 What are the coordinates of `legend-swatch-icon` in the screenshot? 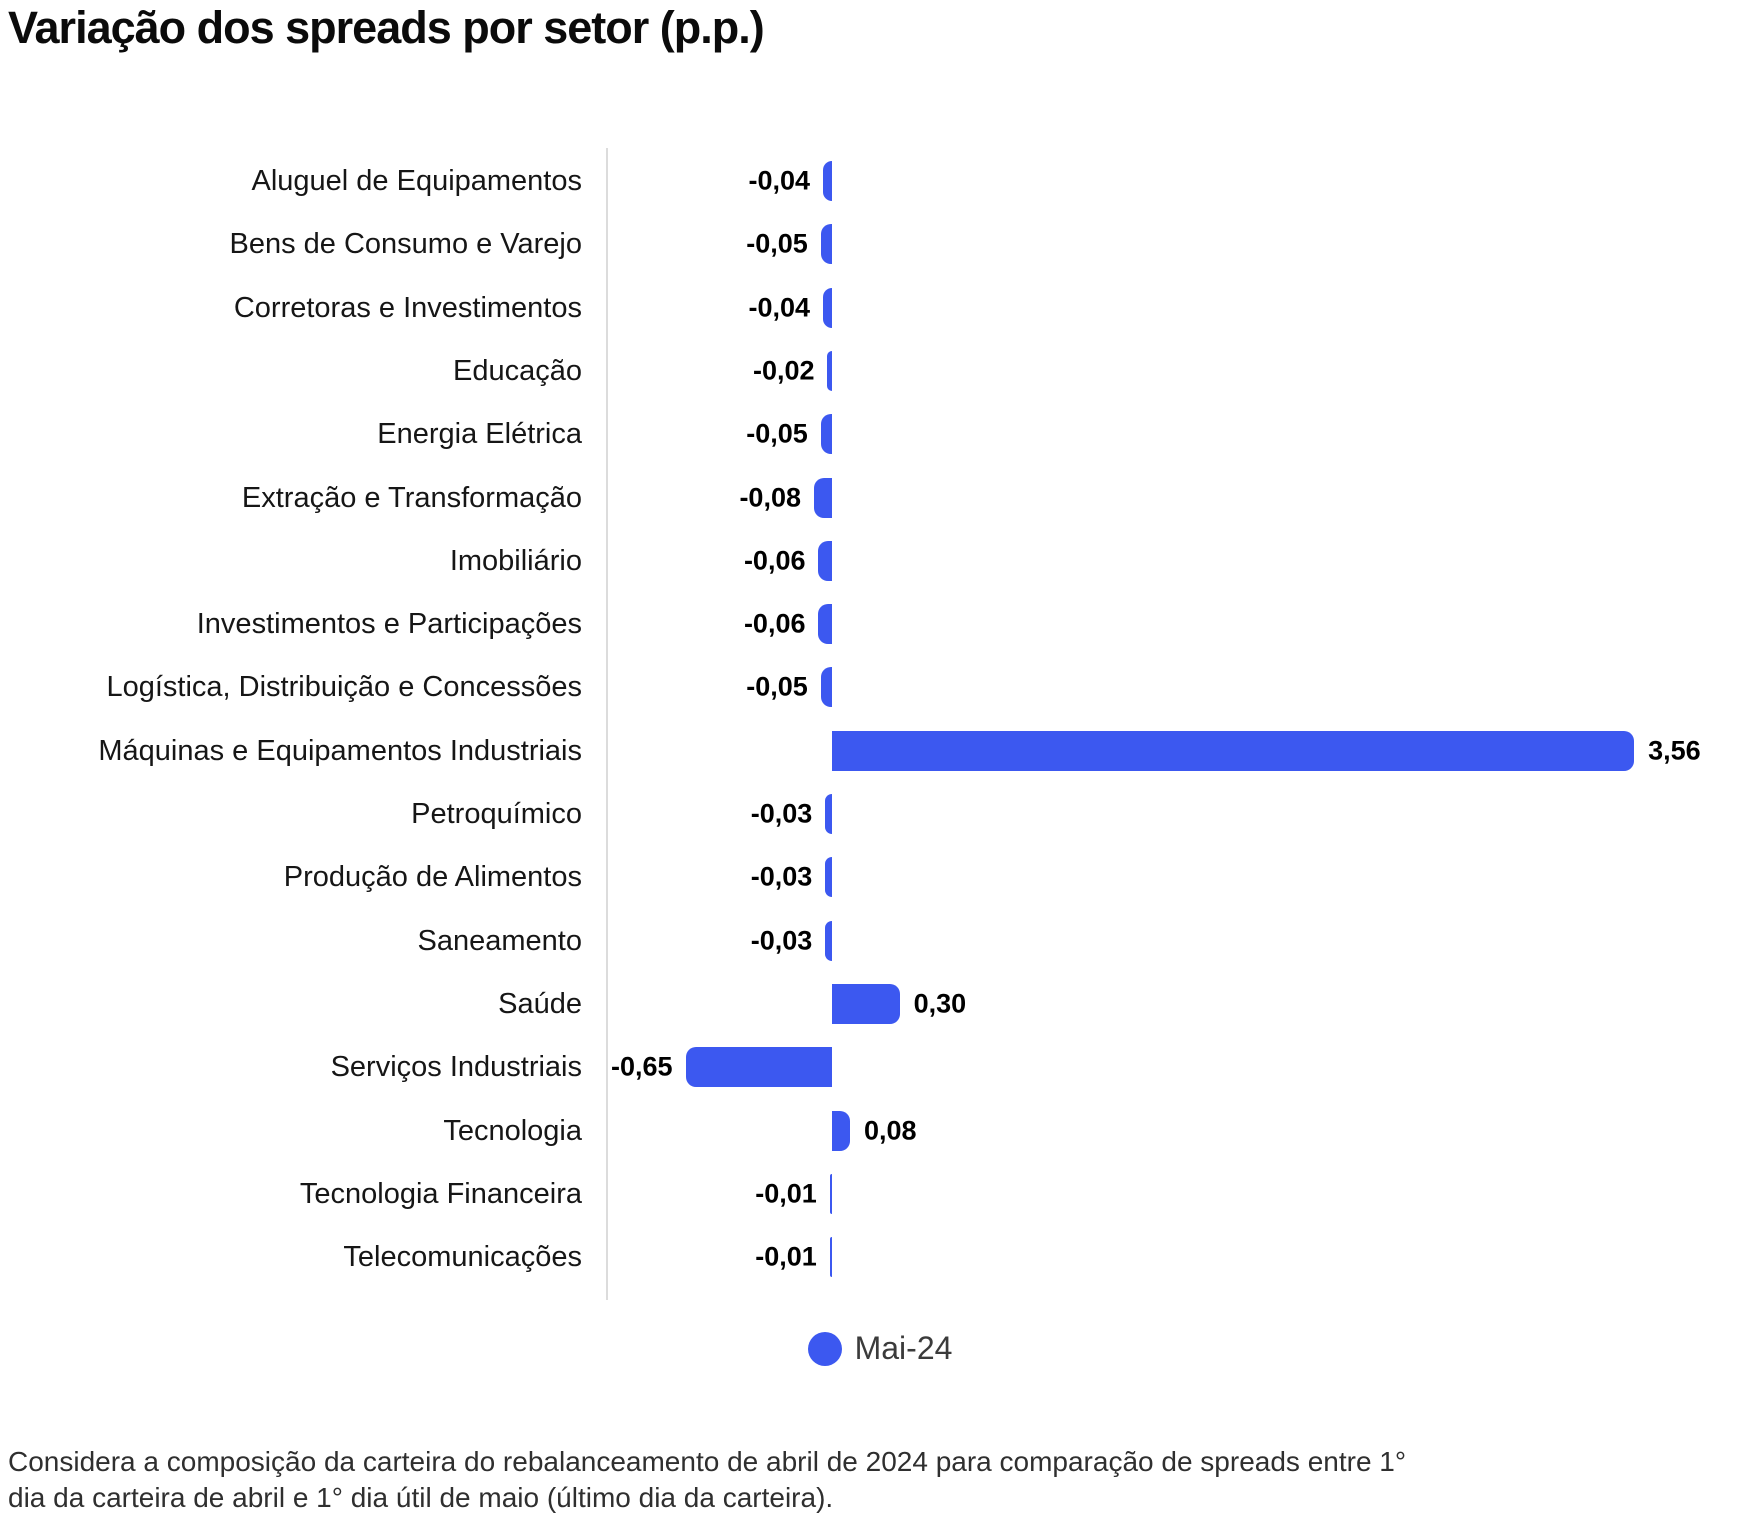 It's located at (824, 1348).